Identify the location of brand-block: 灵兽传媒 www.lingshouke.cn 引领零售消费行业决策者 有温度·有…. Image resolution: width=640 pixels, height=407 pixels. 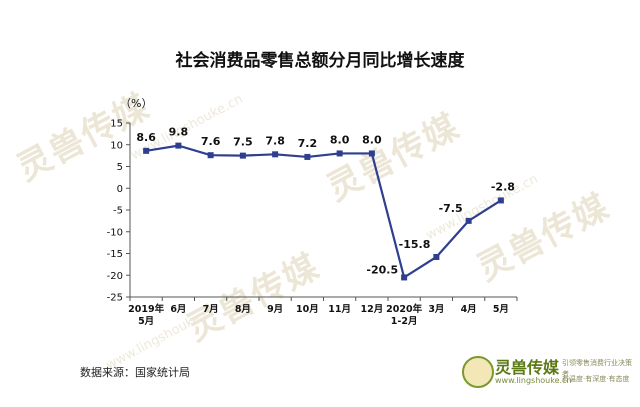
(547, 372).